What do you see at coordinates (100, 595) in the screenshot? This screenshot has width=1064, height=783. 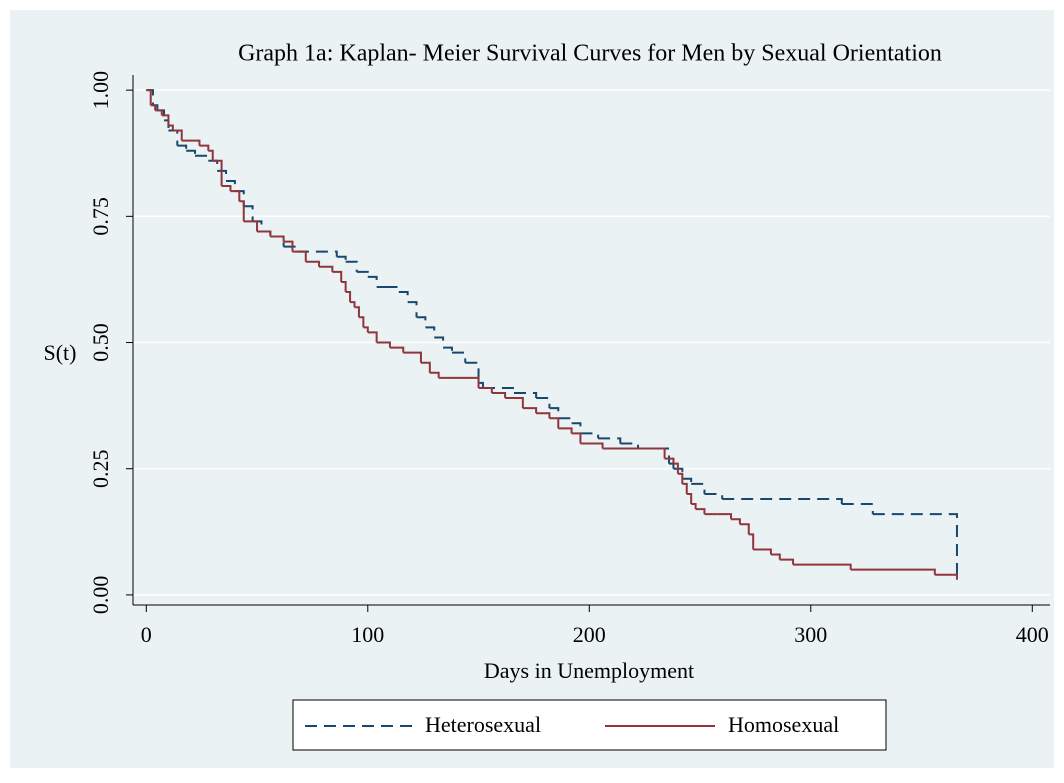 I see `y-tick-label: 0.00` at bounding box center [100, 595].